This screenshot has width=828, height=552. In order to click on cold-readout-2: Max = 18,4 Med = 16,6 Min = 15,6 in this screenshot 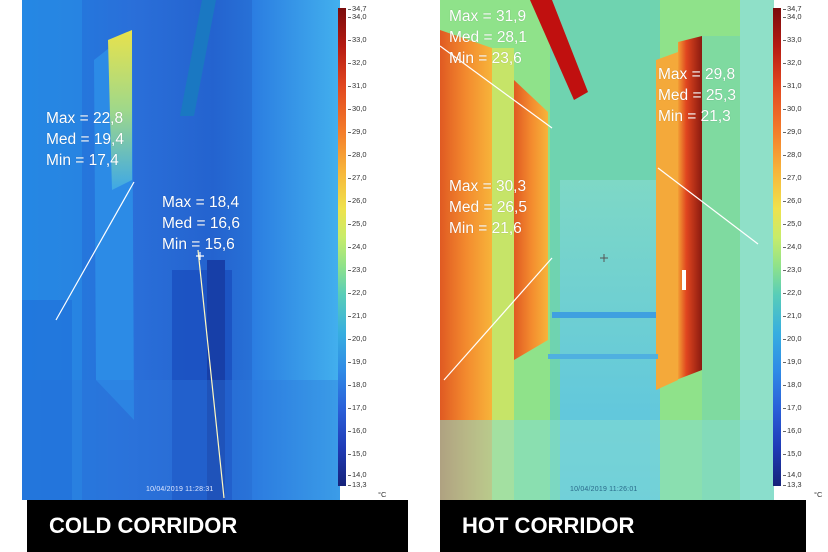, I will do `click(201, 223)`.